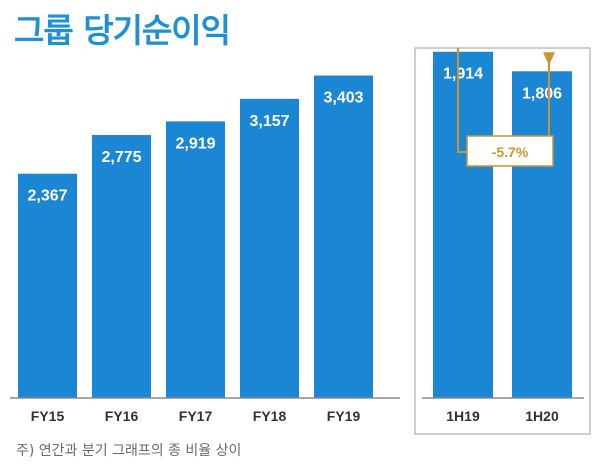  What do you see at coordinates (195, 143) in the screenshot?
I see `annual-value-label-fy17: 2,919` at bounding box center [195, 143].